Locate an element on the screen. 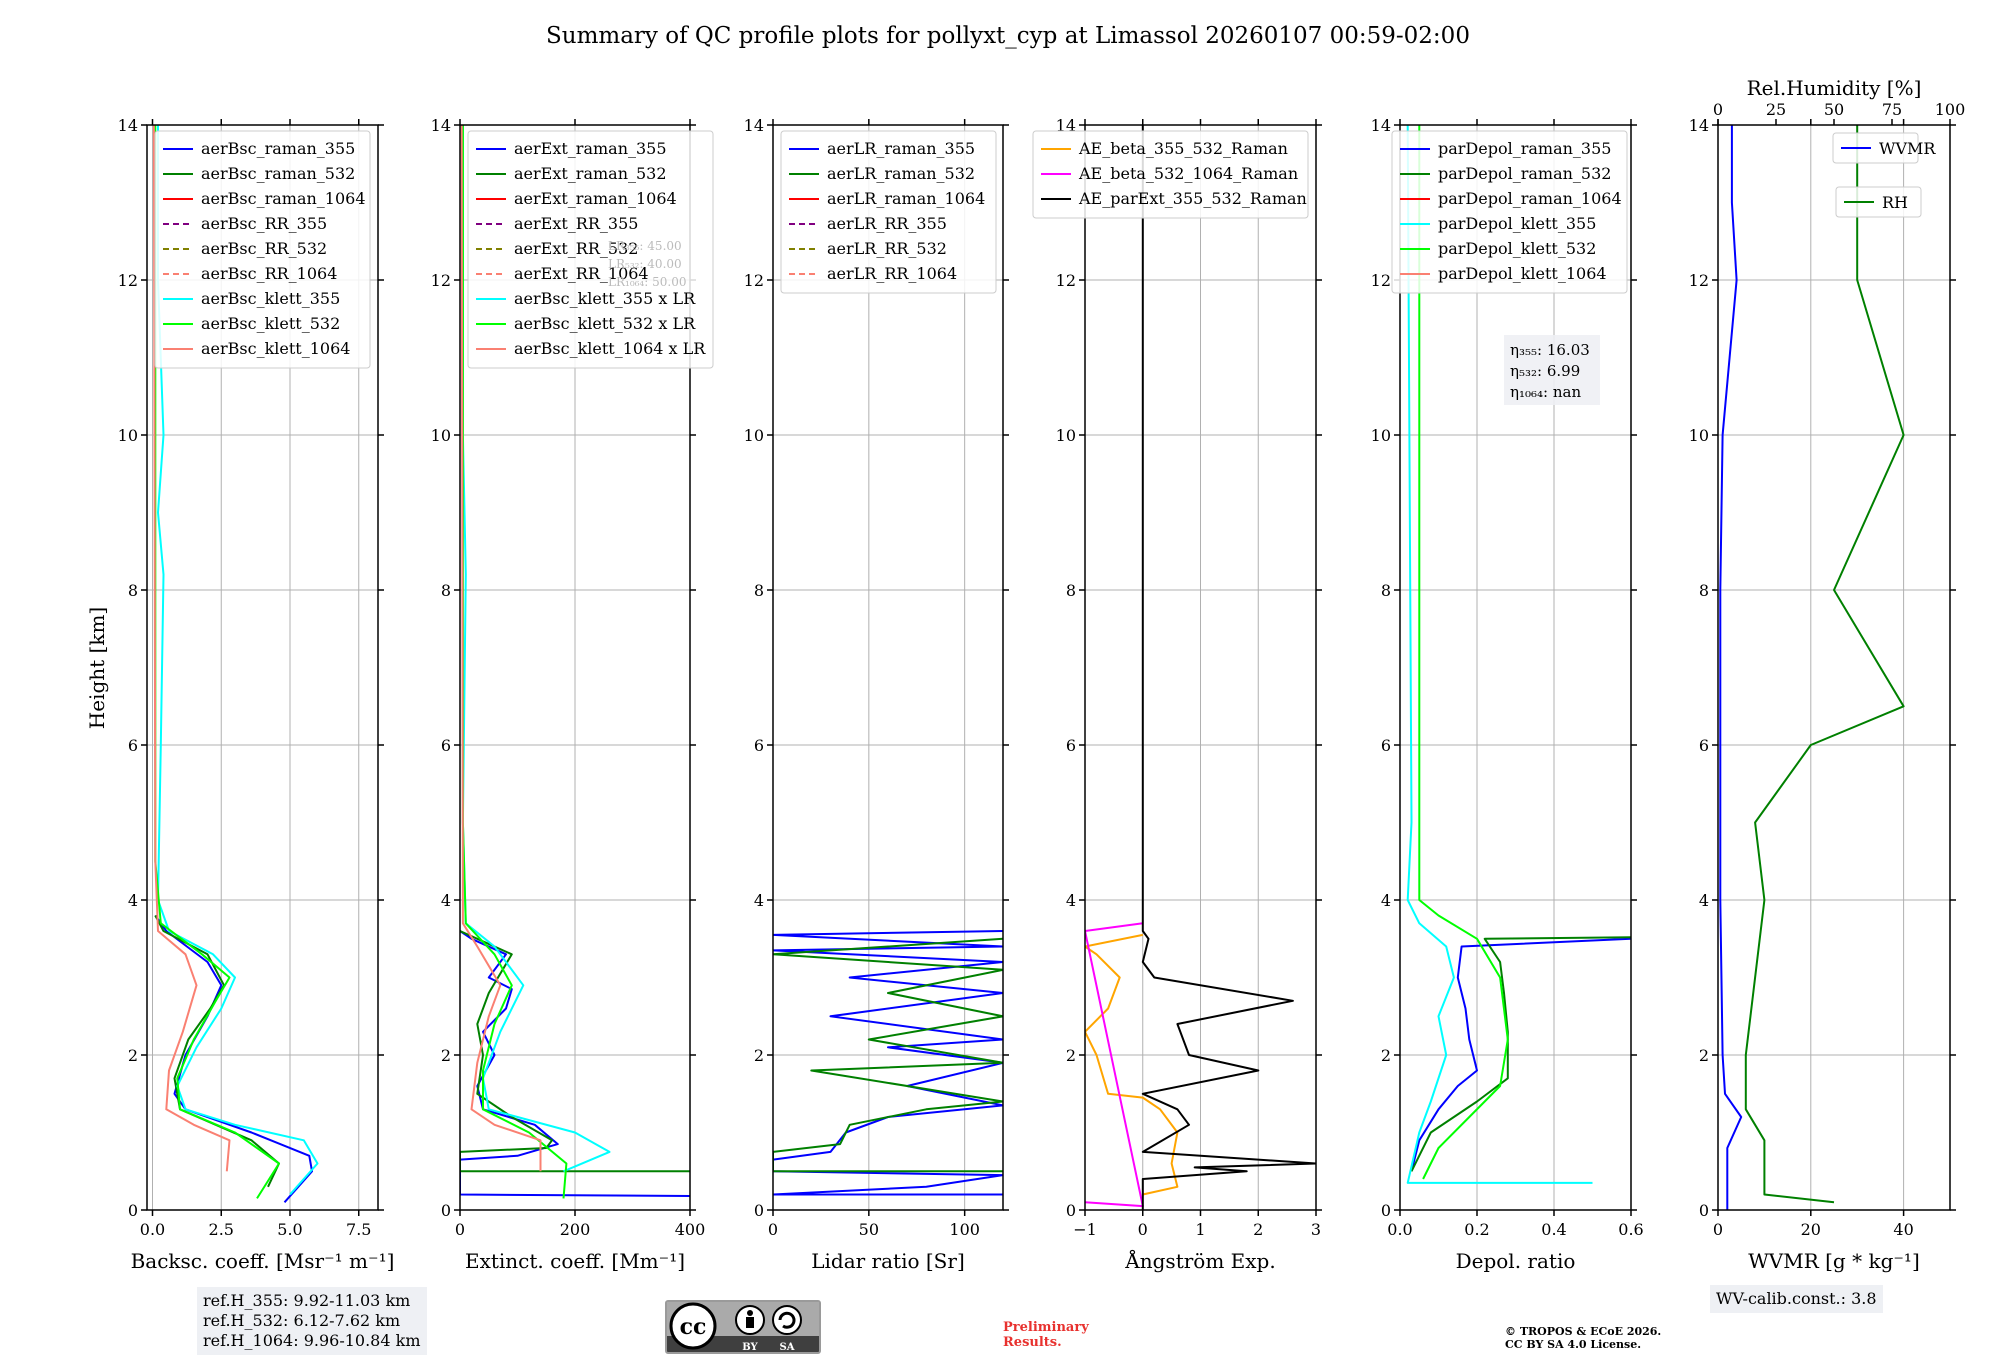 The image size is (2000, 1364). legend-entry-label: aerBsc_klett_532 is located at coordinates (270, 323).